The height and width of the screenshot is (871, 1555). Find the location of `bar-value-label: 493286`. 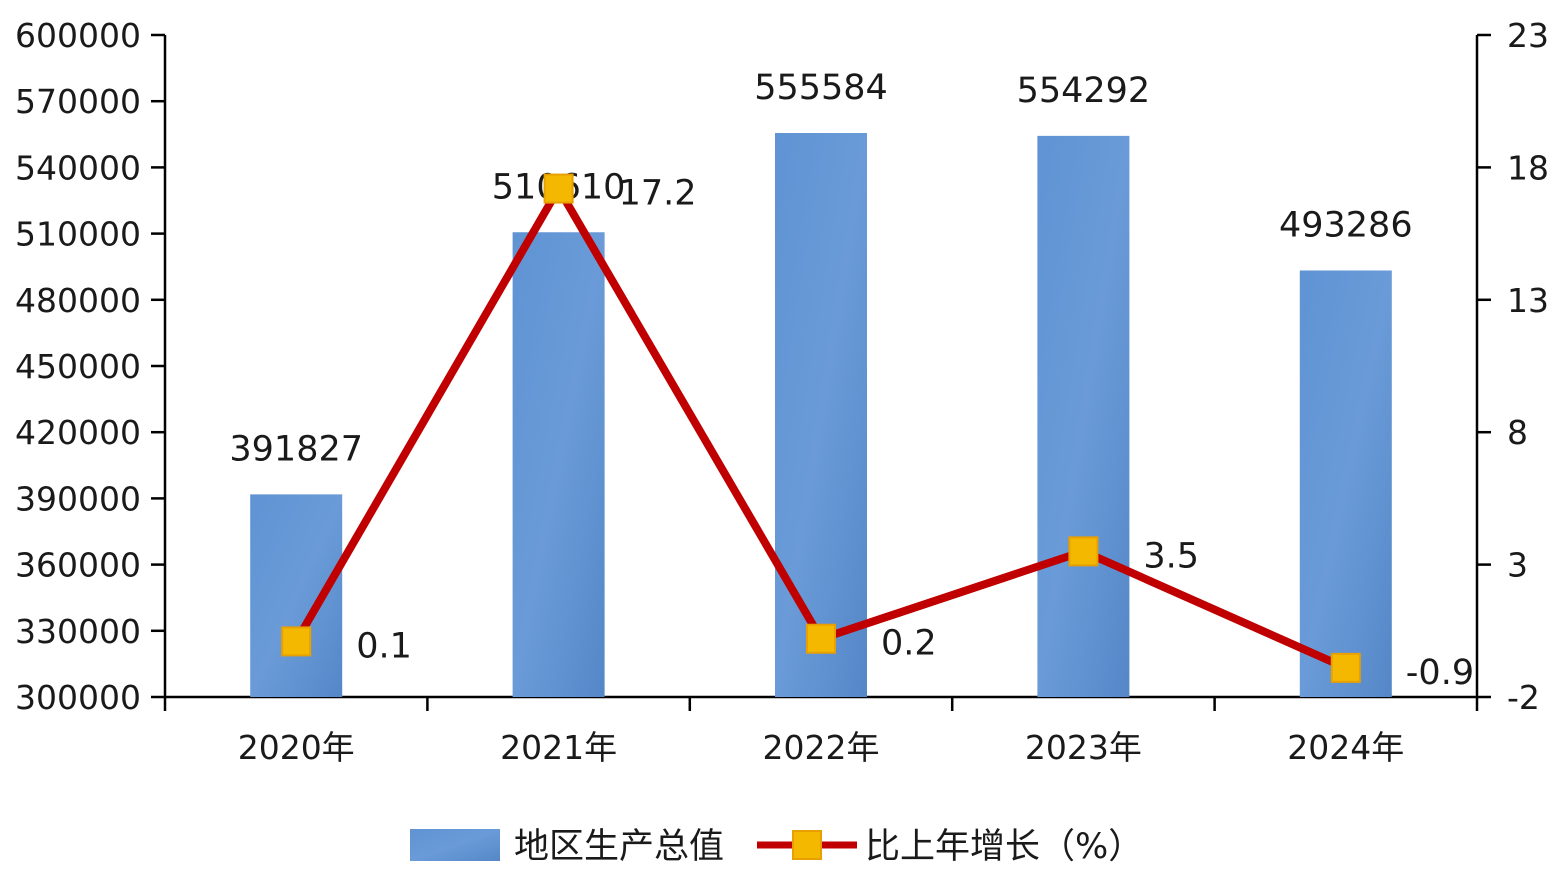

bar-value-label: 493286 is located at coordinates (1346, 225).